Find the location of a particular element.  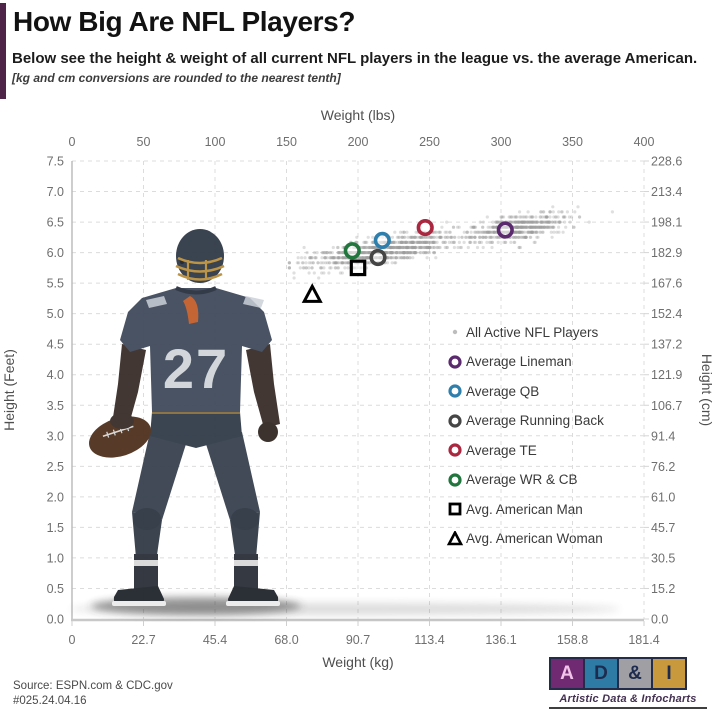

left-axis-tick: 7.5 is located at coordinates (55, 162).